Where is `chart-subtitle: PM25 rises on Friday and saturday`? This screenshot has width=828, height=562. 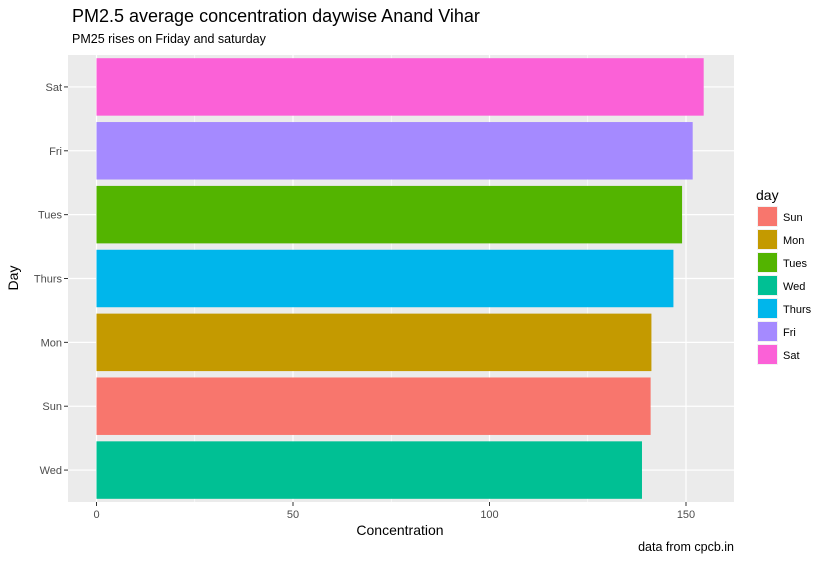
chart-subtitle: PM25 rises on Friday and saturday is located at coordinates (169, 39).